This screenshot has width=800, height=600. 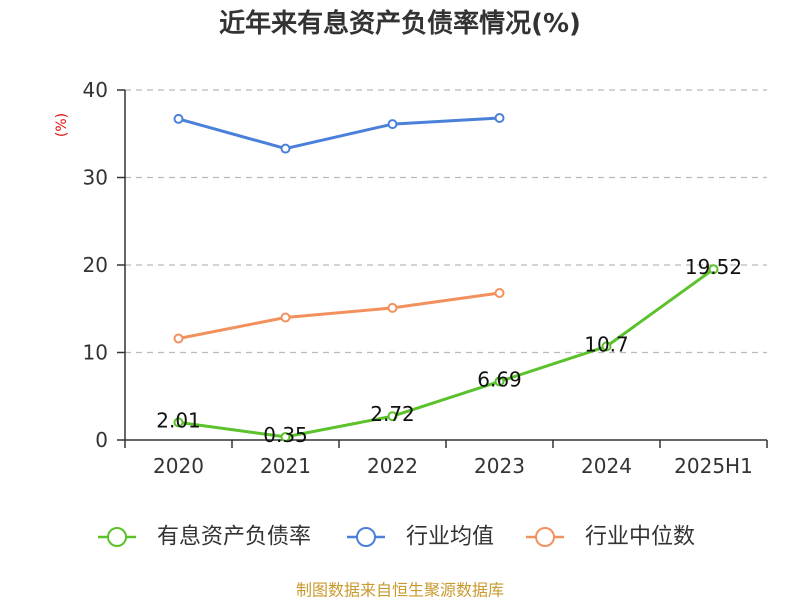 What do you see at coordinates (234, 537) in the screenshot?
I see `legend-label: 有息资产负债率` at bounding box center [234, 537].